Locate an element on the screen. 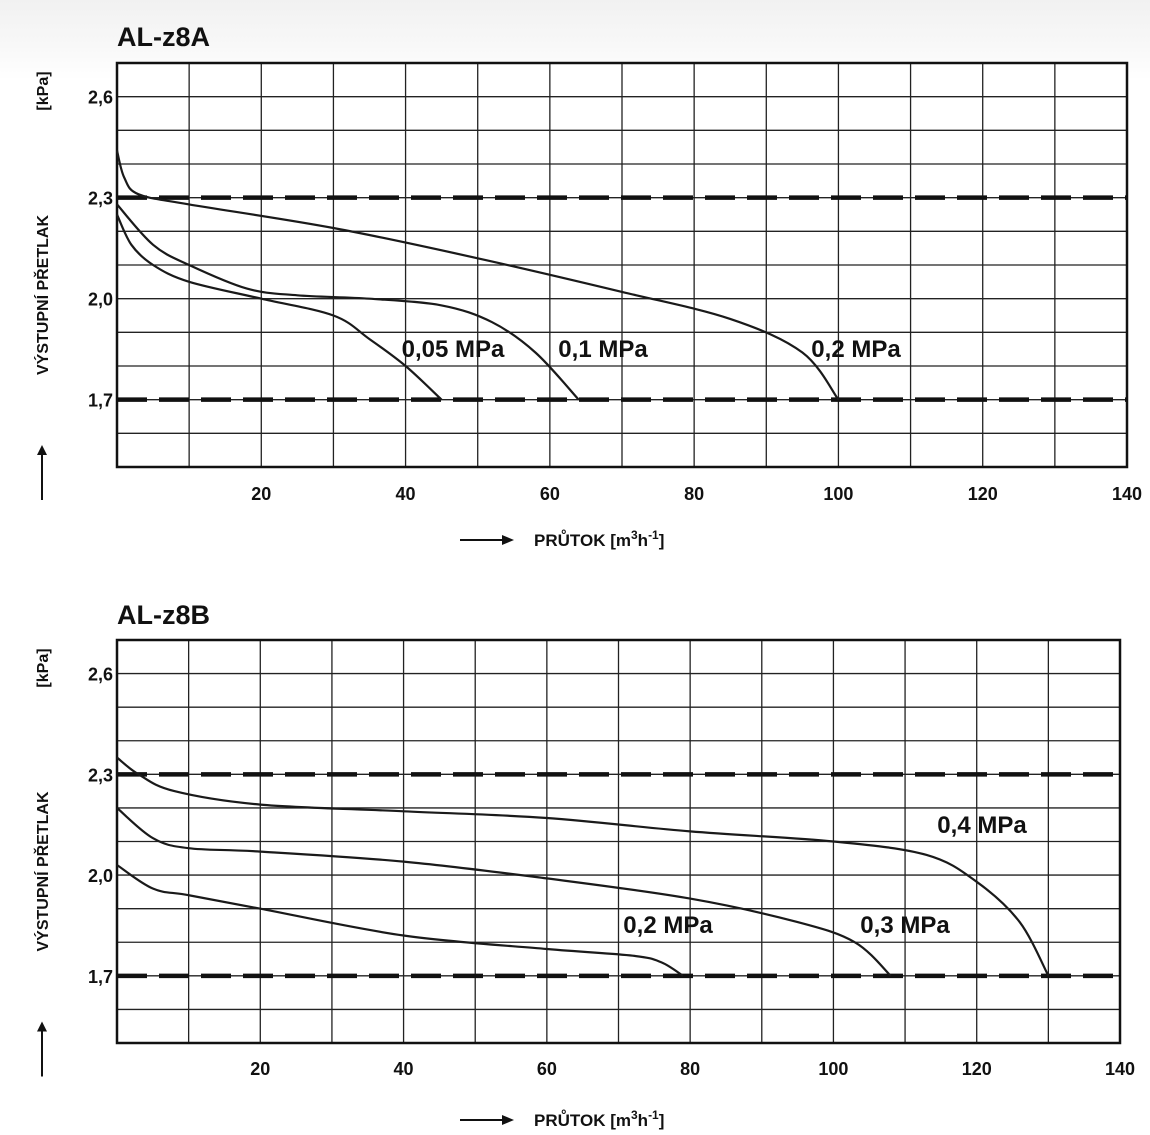  series-label: 0,4 MPa is located at coordinates (982, 825).